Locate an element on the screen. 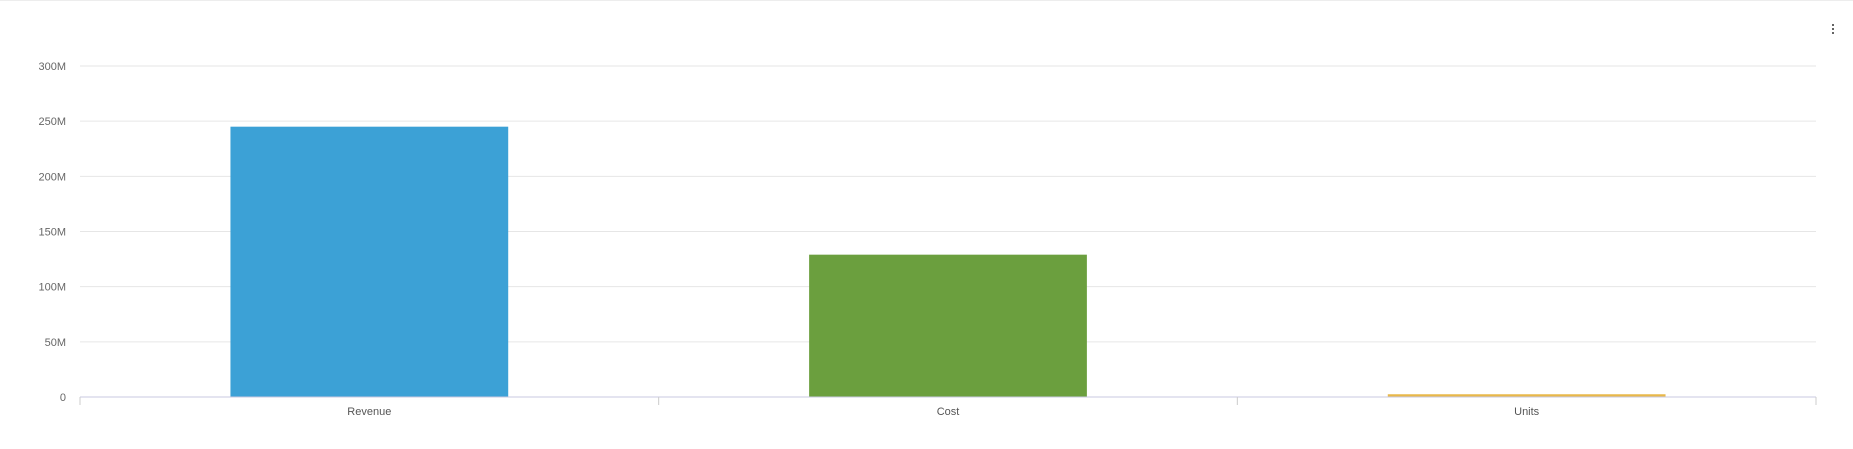 This screenshot has width=1853, height=449. bar-cost is located at coordinates (948, 325).